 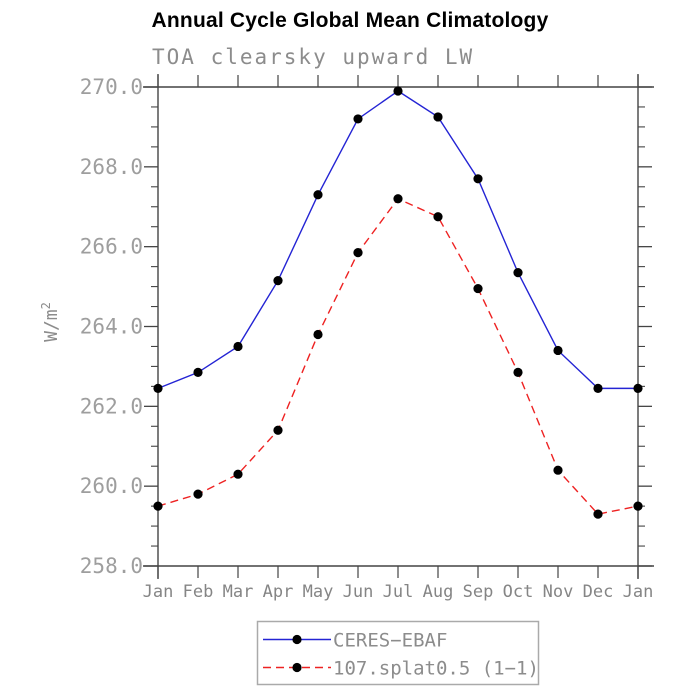 I want to click on y-axis-labels: 258.0 260.0 262.0 264.0 266.0 268.0 270.0, so click(x=111, y=326).